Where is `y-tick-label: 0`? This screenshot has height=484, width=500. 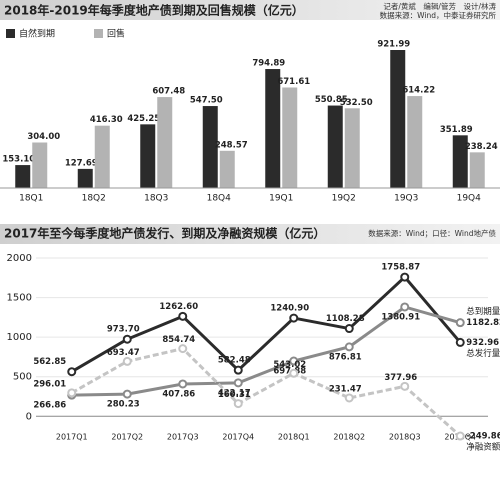 y-tick-label: 0 is located at coordinates (29, 416).